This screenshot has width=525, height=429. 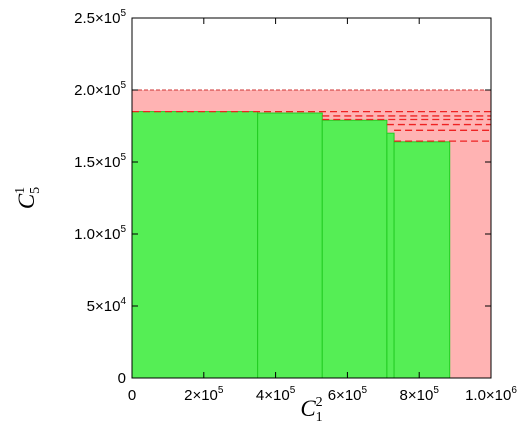 What do you see at coordinates (107, 305) in the screenshot?
I see `y-tick-label-1: 5×10⁴` at bounding box center [107, 305].